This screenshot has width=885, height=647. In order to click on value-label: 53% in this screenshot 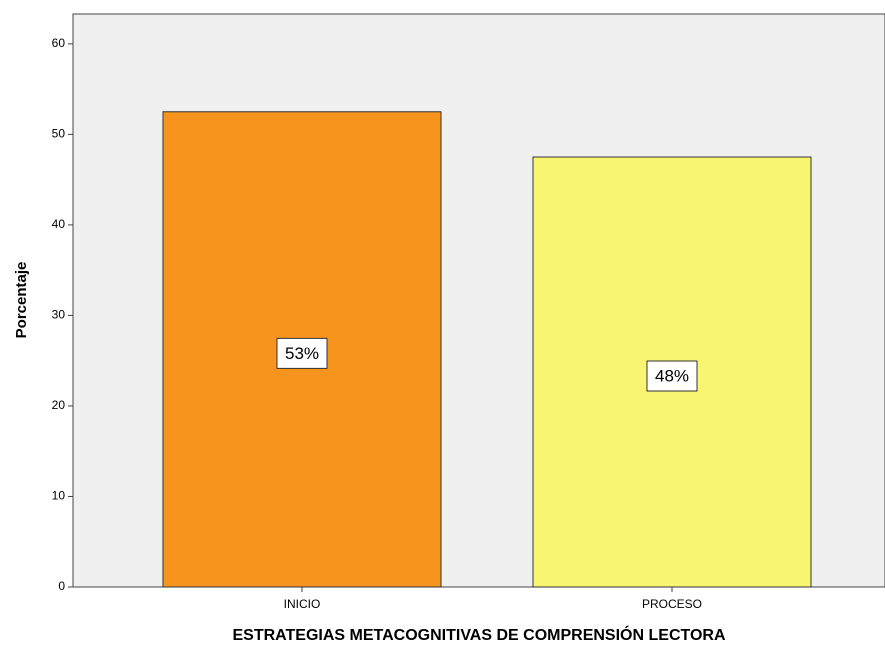, I will do `click(302, 353)`.